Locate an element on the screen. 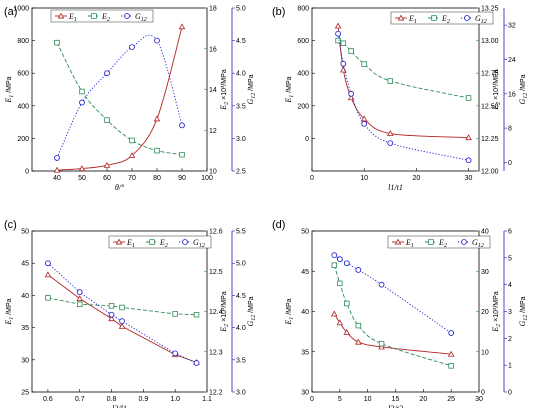 Image resolution: width=550 pixels, height=408 pixels. y-left-tick-label: 30 is located at coordinates (305, 393).